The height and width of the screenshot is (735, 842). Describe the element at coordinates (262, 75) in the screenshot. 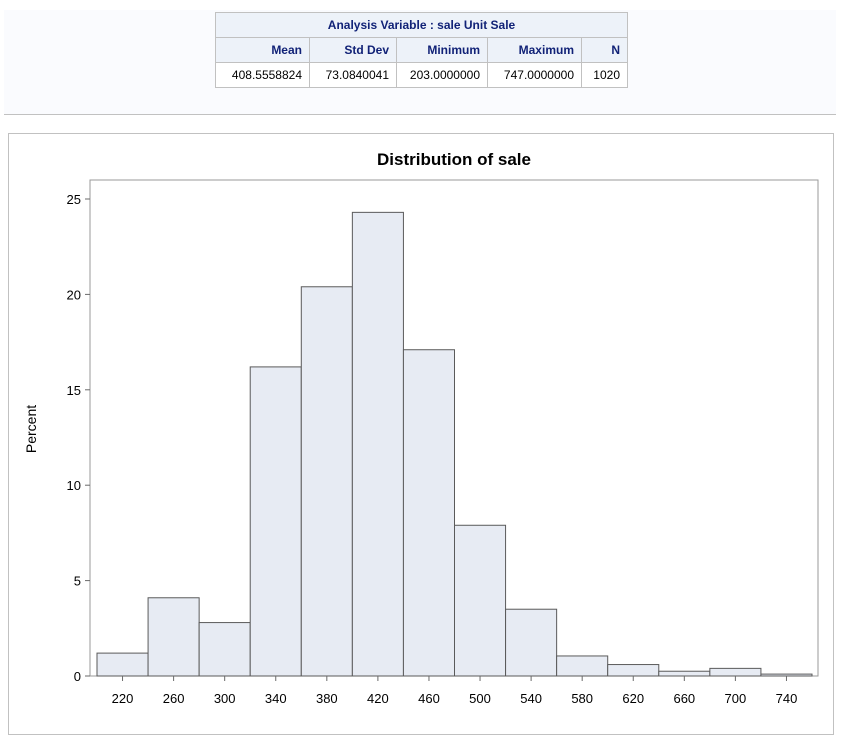

I see `value-mean: 408.5558824` at that location.